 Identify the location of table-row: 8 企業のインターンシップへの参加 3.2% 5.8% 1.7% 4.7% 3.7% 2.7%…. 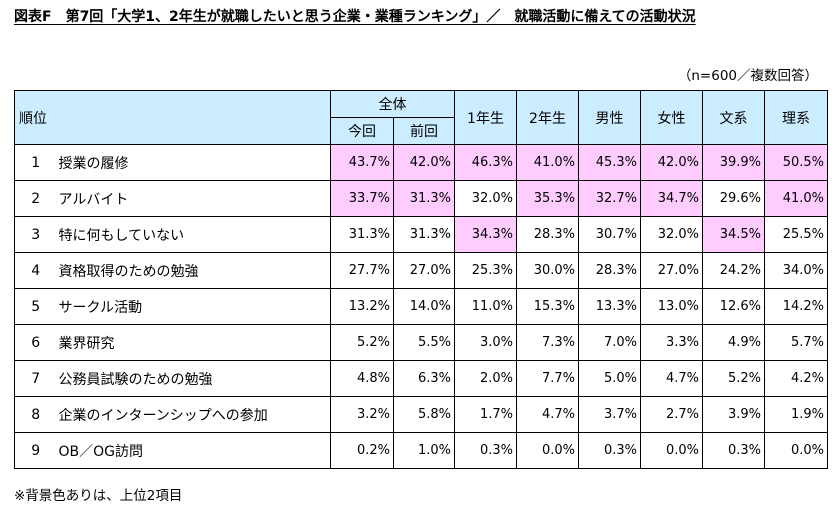
(421, 414).